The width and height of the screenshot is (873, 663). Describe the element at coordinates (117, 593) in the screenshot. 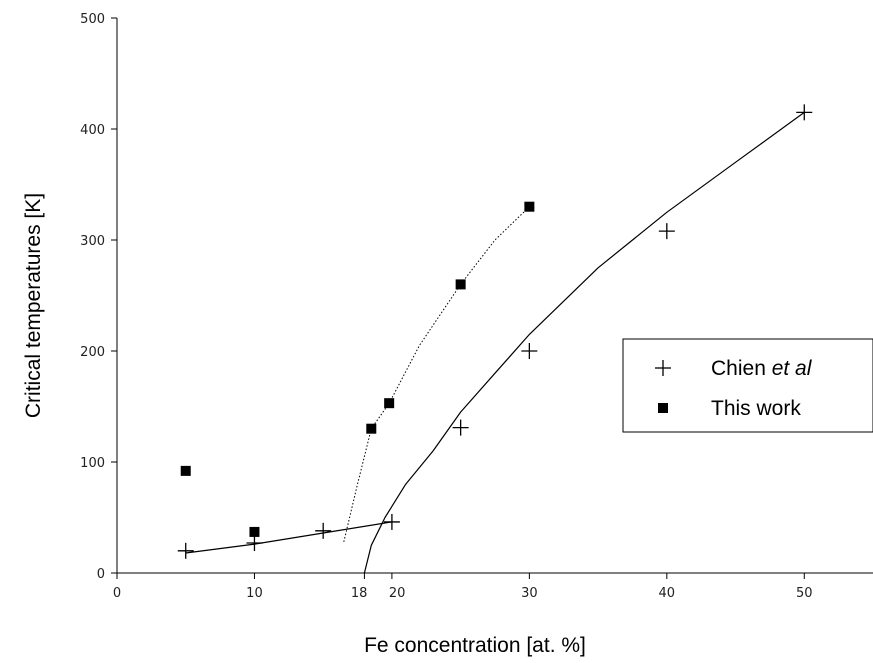

I see `x-tick-label-0: 0` at that location.